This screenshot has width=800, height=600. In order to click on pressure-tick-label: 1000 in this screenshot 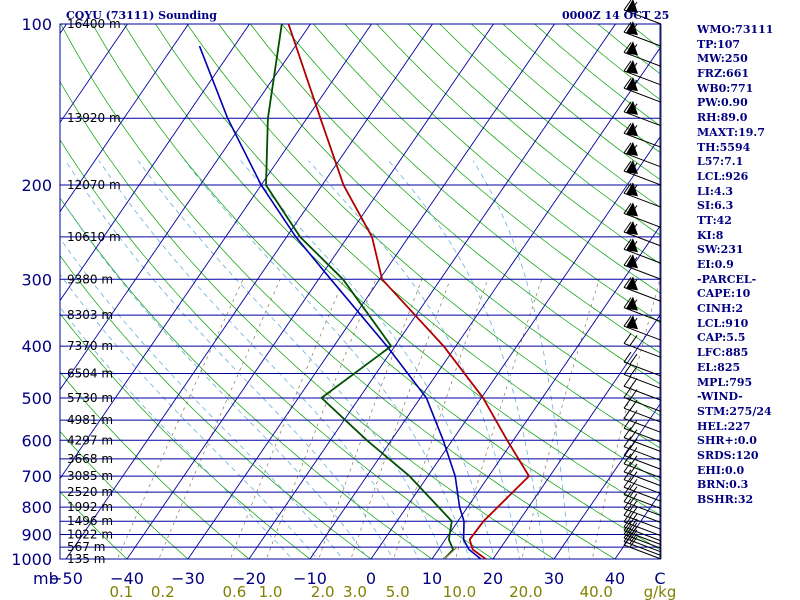, I will do `click(31, 559)`.